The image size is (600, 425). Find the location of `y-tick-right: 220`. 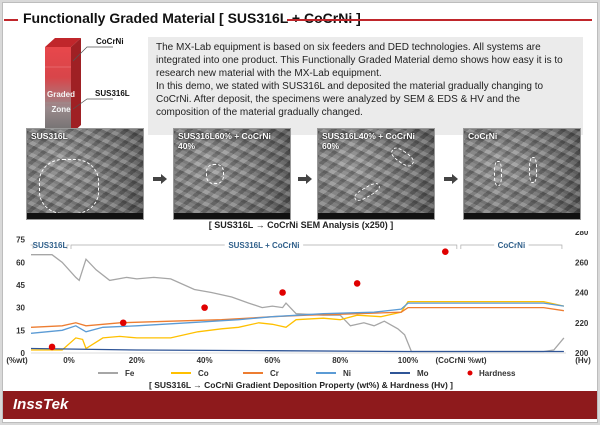

y-tick-right: 220 is located at coordinates (582, 323).